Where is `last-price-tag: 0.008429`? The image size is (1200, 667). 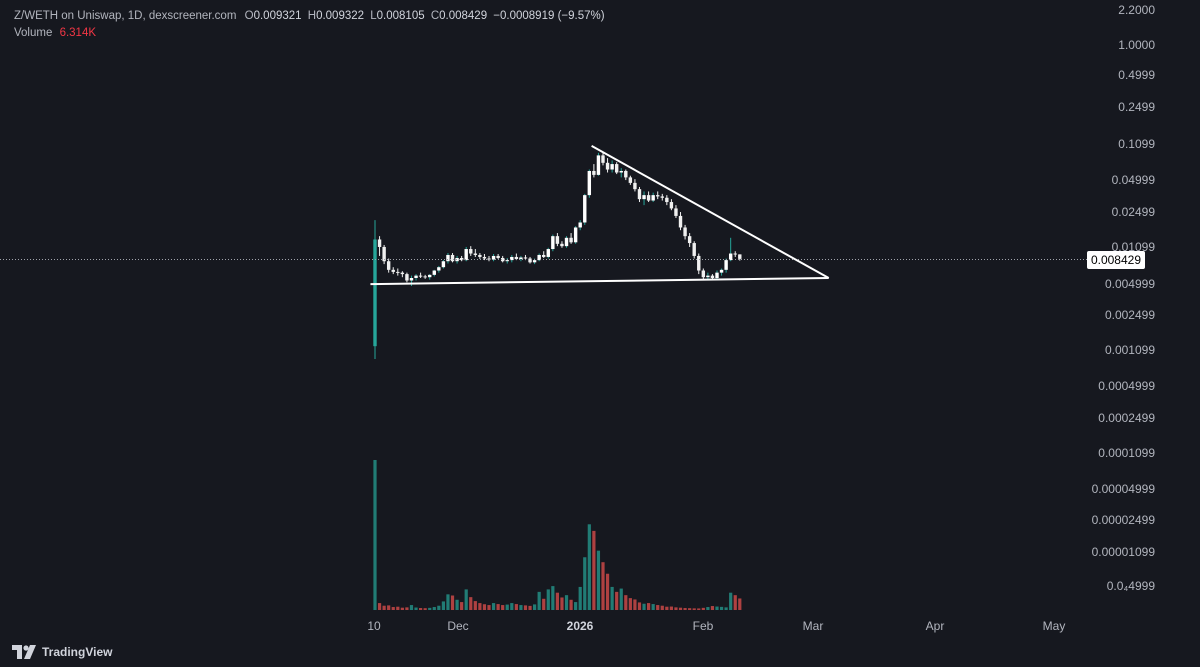 last-price-tag: 0.008429 is located at coordinates (1115, 260).